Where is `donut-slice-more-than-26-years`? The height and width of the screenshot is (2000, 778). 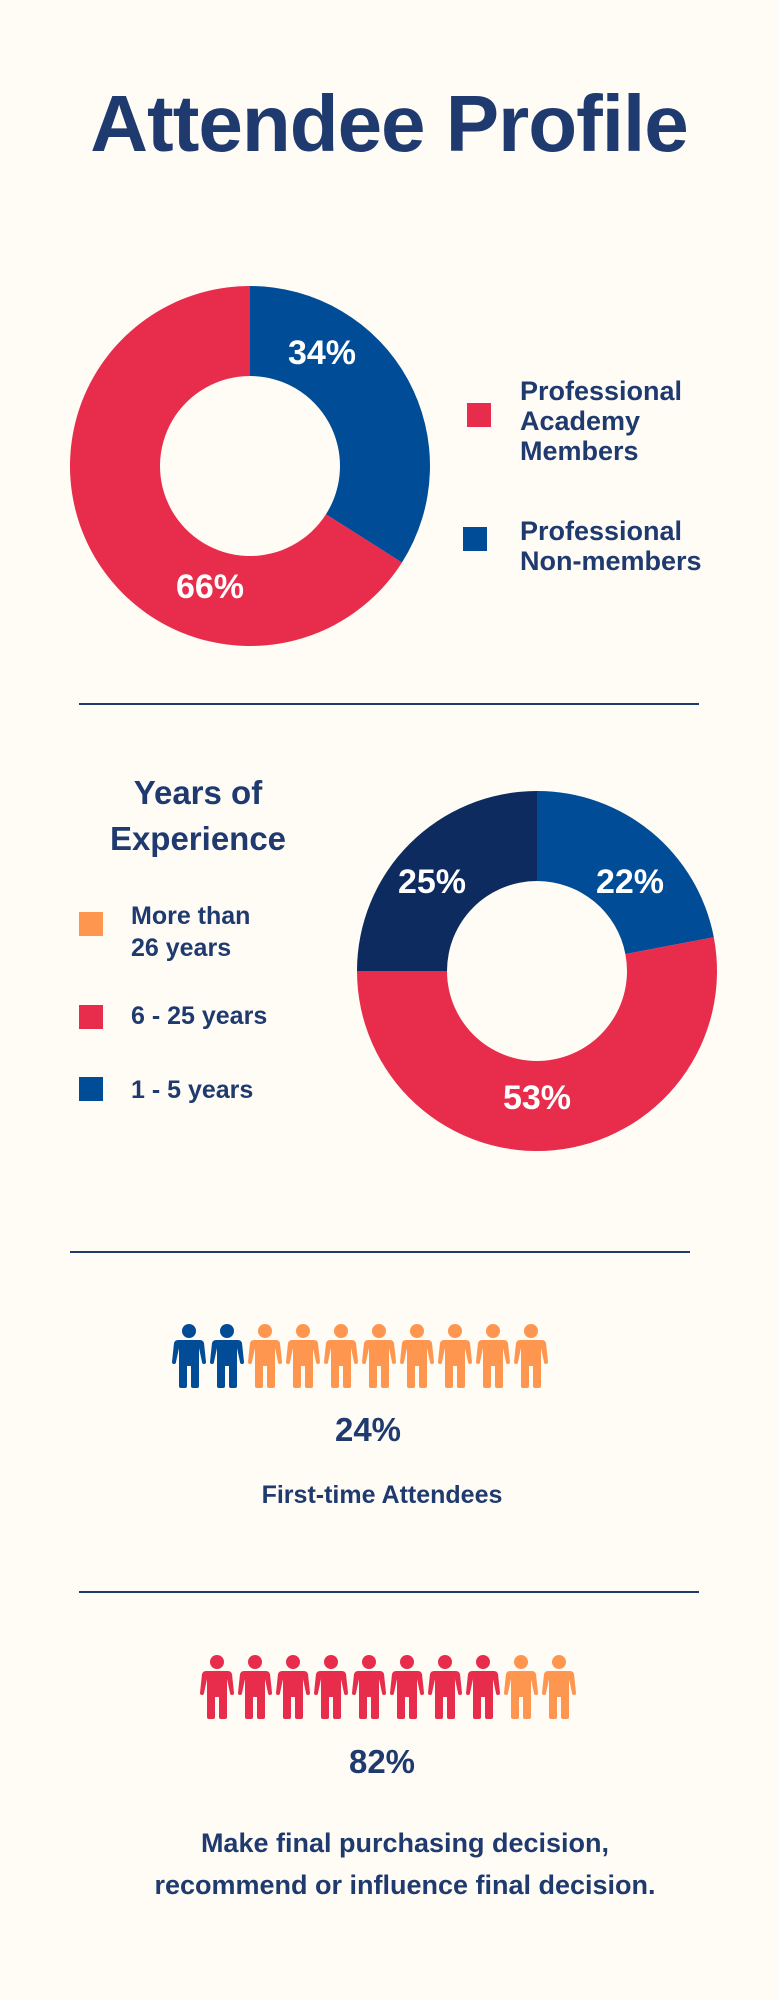
donut-slice-more-than-26-years is located at coordinates (447, 881).